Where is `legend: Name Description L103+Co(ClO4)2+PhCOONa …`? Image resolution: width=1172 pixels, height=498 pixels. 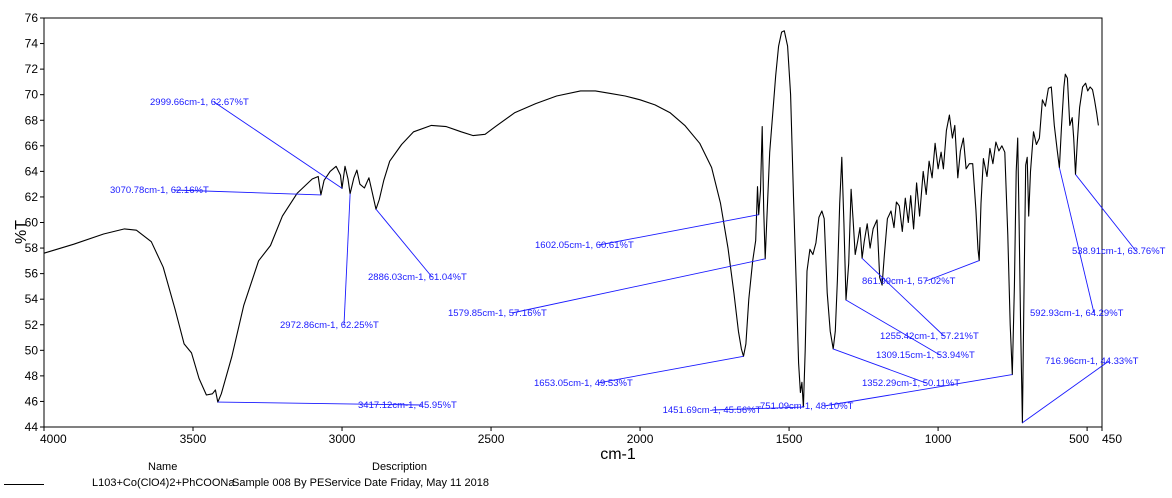
legend: Name Description L103+Co(ClO4)2+PhCOONa … is located at coordinates (586, 478).